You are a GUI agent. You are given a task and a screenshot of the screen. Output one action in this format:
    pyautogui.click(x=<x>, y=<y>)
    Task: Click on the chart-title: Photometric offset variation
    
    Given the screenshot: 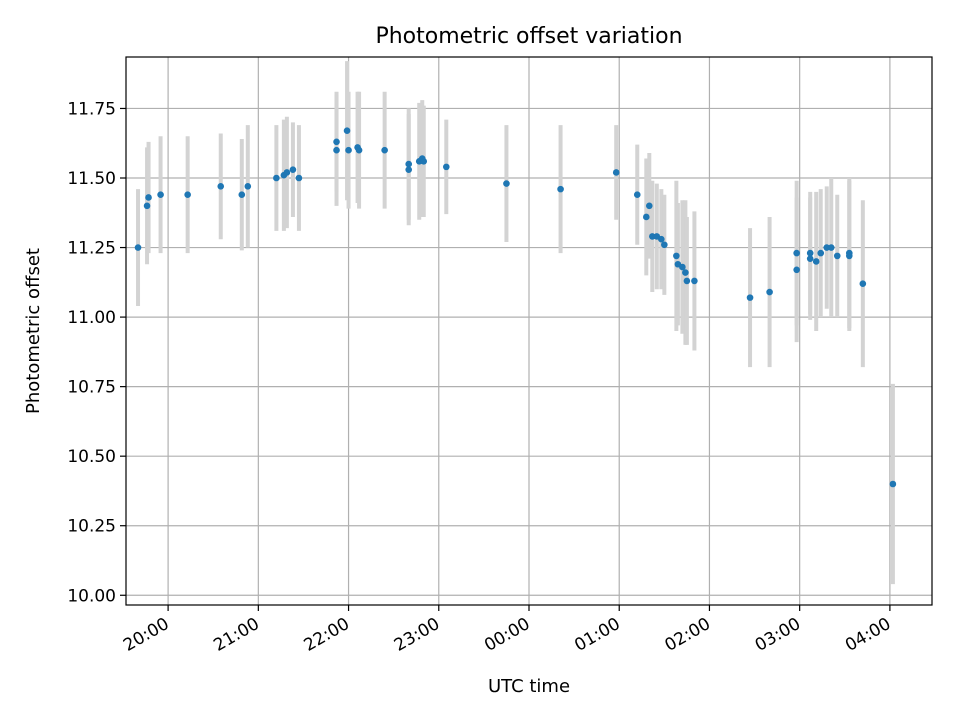 What is the action you would take?
    pyautogui.click(x=528, y=36)
    